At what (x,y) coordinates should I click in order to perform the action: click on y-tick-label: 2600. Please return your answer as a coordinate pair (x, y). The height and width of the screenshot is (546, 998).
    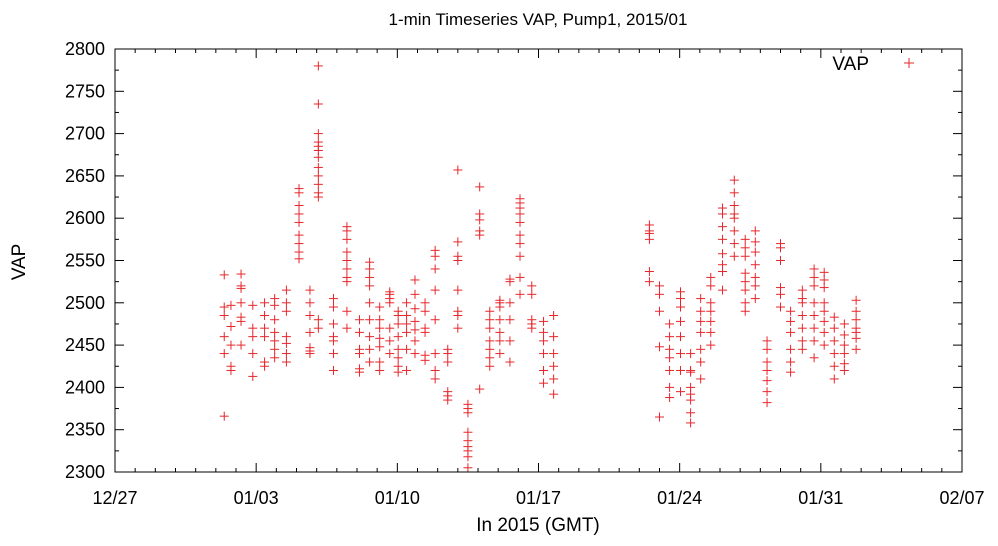
    Looking at the image, I should click on (85, 218).